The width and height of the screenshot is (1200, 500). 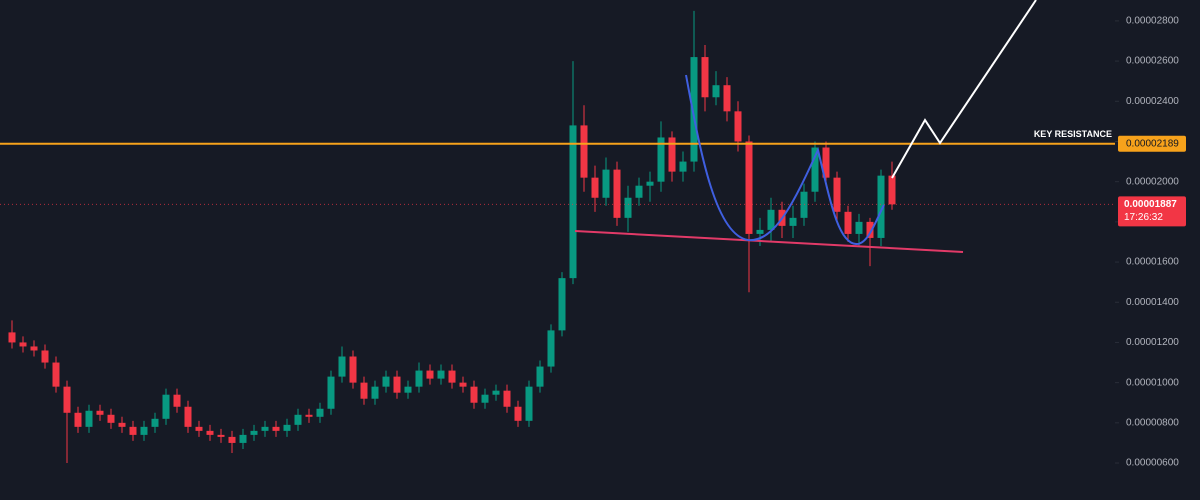 I want to click on resistance-price-box, so click(x=1152, y=143).